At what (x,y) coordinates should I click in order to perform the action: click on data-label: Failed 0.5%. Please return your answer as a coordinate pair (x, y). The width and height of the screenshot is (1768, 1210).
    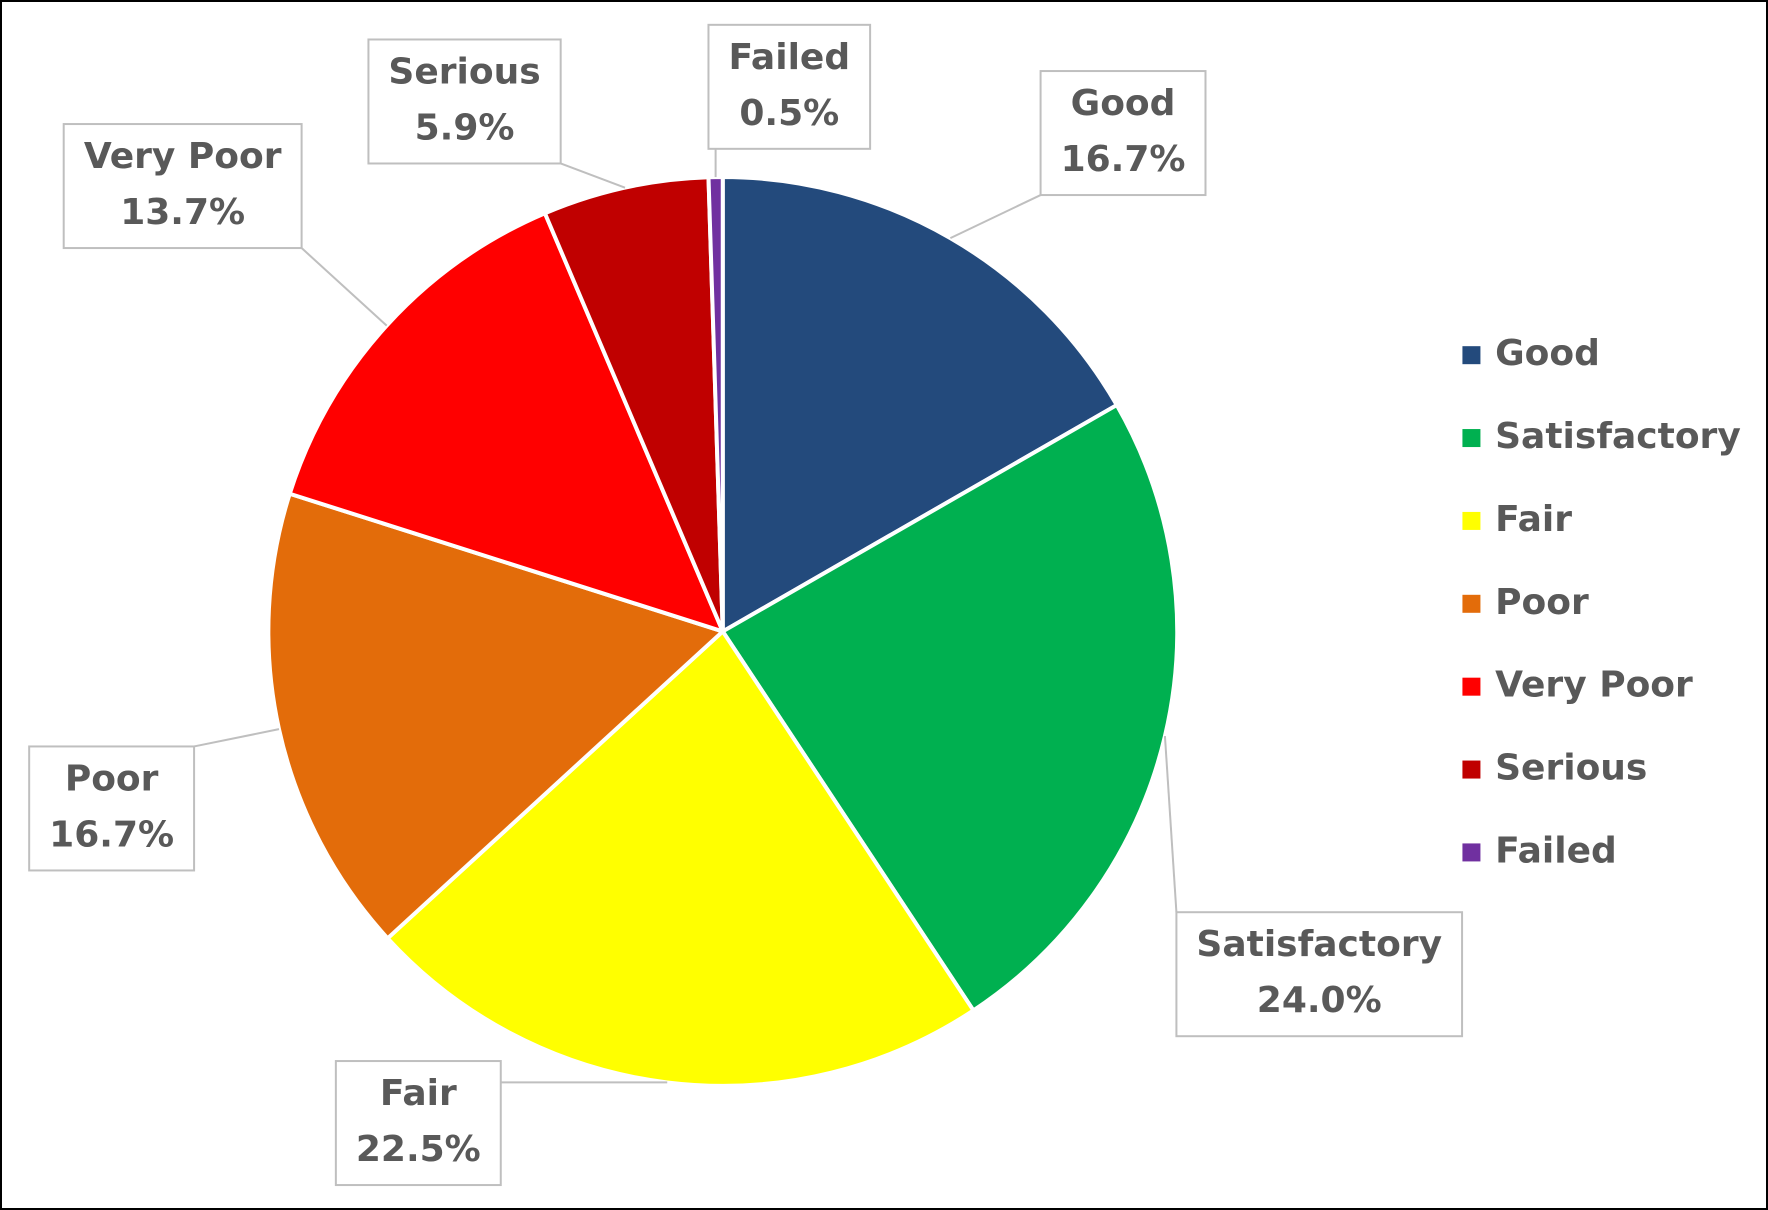
    Looking at the image, I should click on (789, 86).